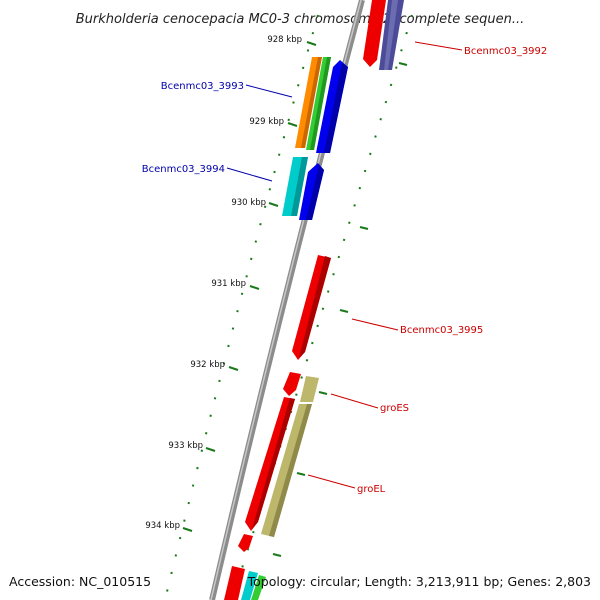  I want to click on gene-feature-bcenmc03-3995-shade, so click(315, 307).